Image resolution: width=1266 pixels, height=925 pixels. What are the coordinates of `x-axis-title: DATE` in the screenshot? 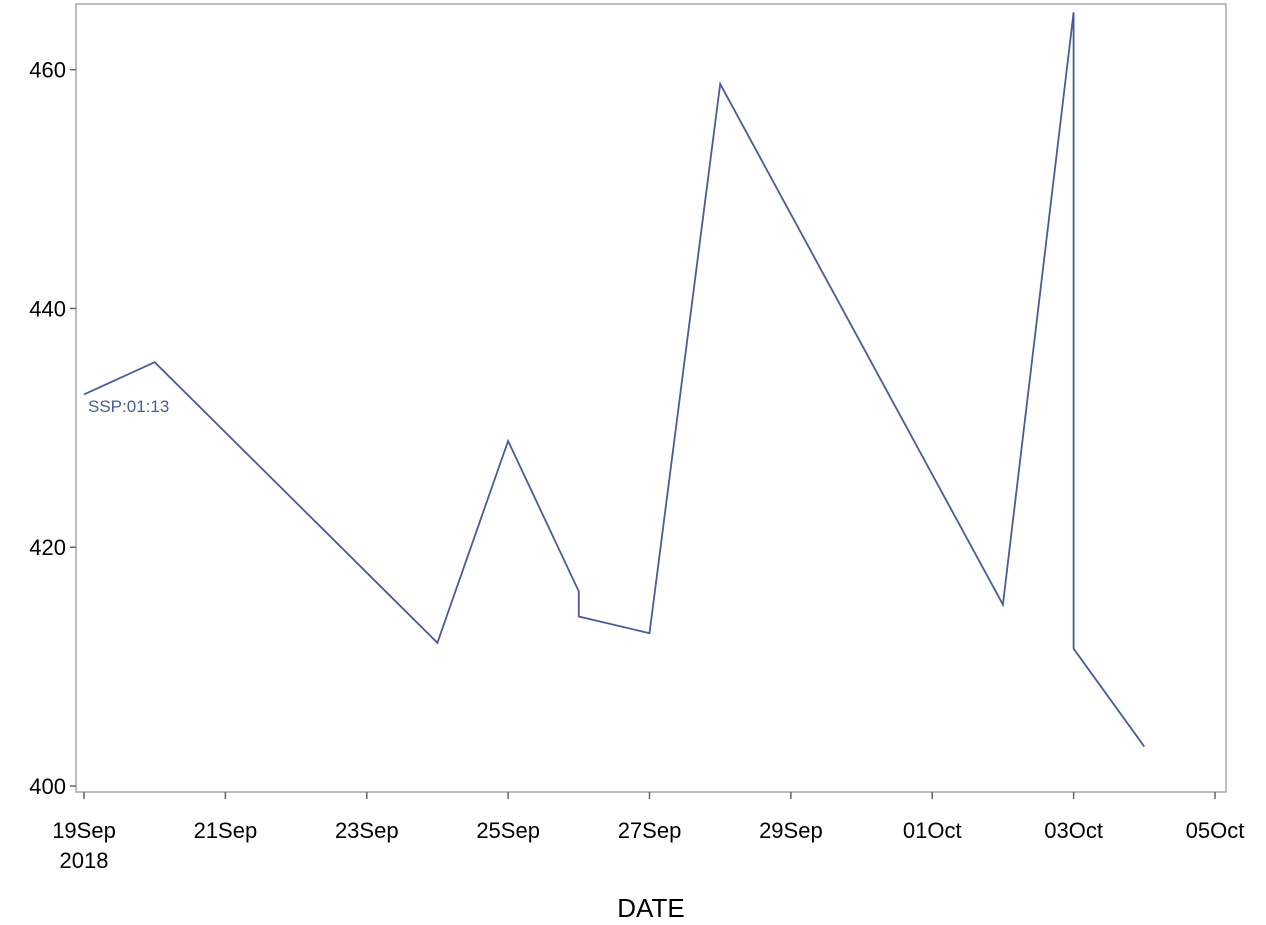 It's located at (650, 908).